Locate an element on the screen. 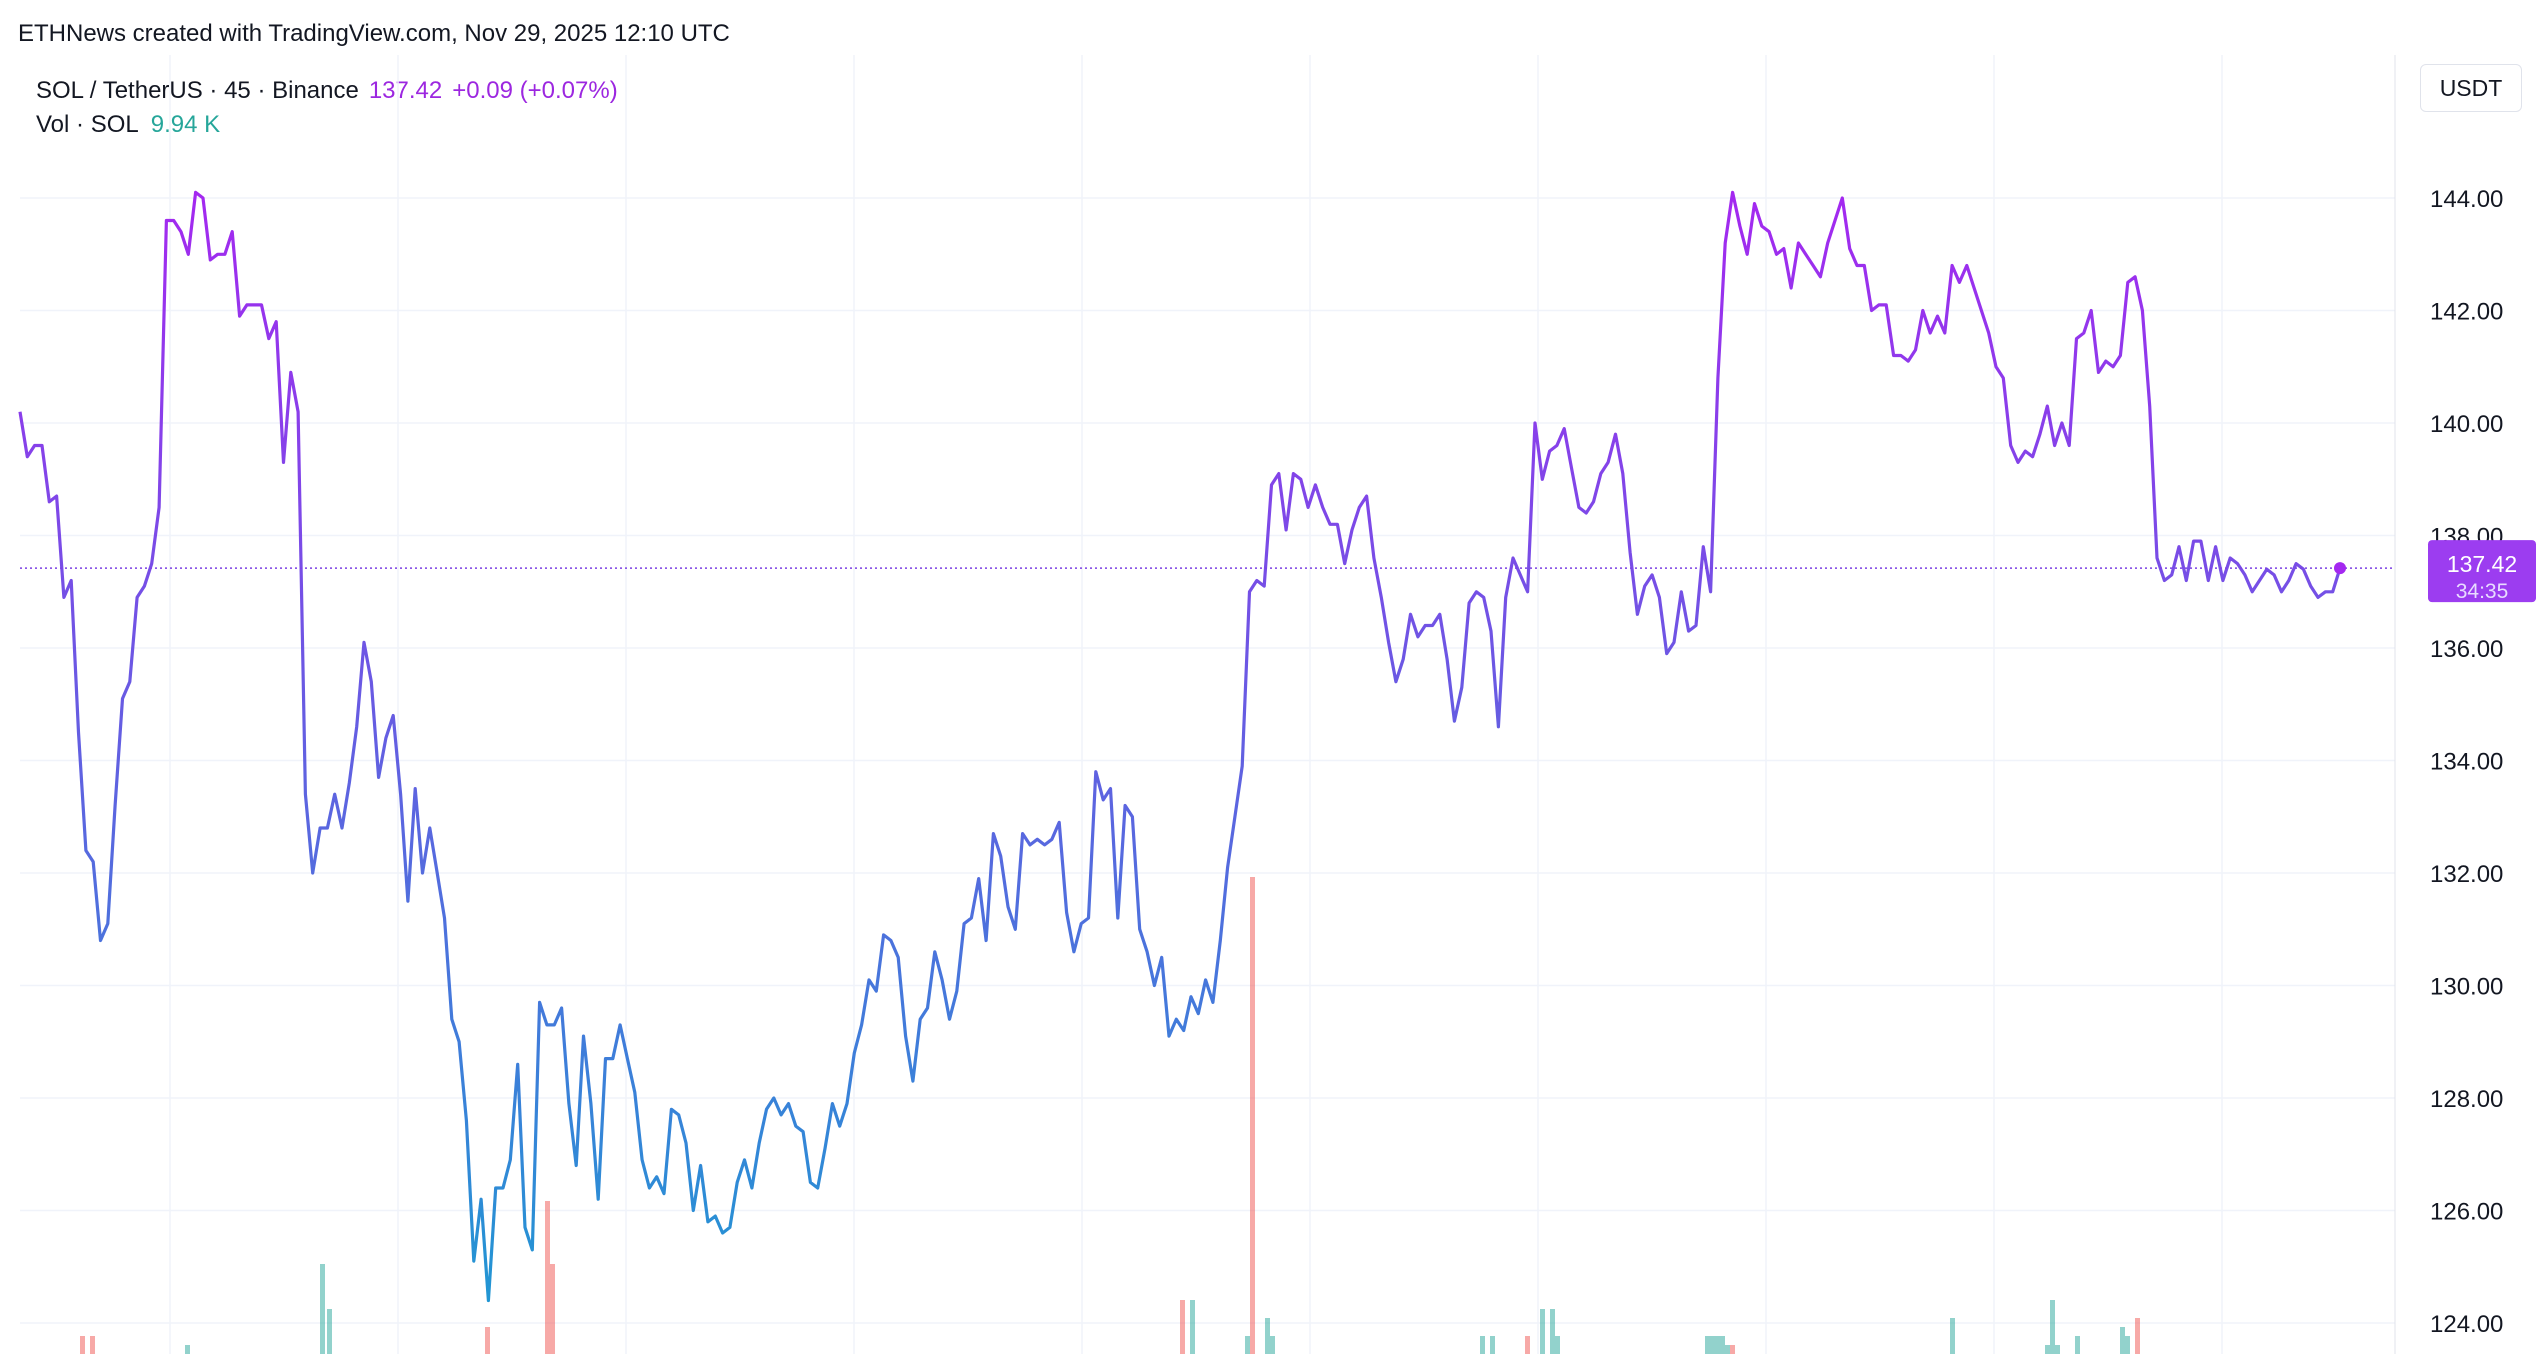 The image size is (2546, 1354). legend-change: +0.09 (+0.07%) is located at coordinates (535, 90).